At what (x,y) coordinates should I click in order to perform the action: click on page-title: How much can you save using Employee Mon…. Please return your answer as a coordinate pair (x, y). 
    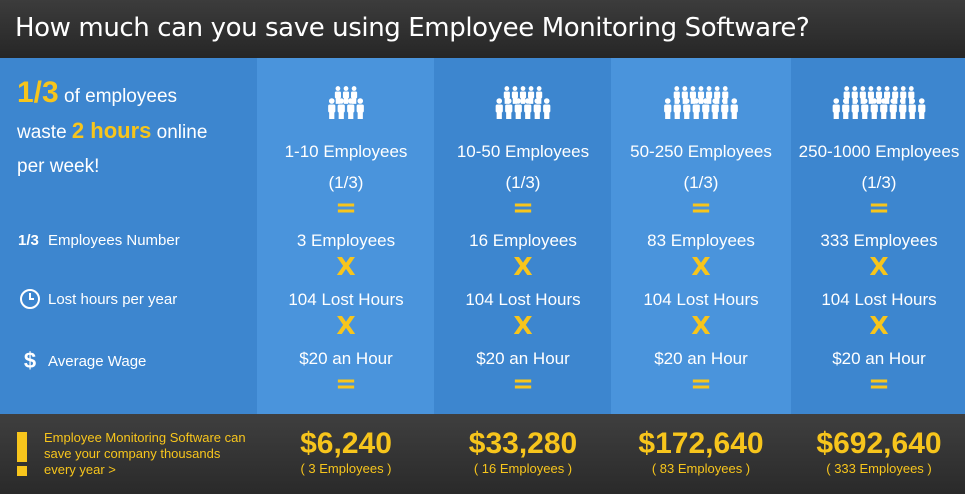
    Looking at the image, I should click on (412, 28).